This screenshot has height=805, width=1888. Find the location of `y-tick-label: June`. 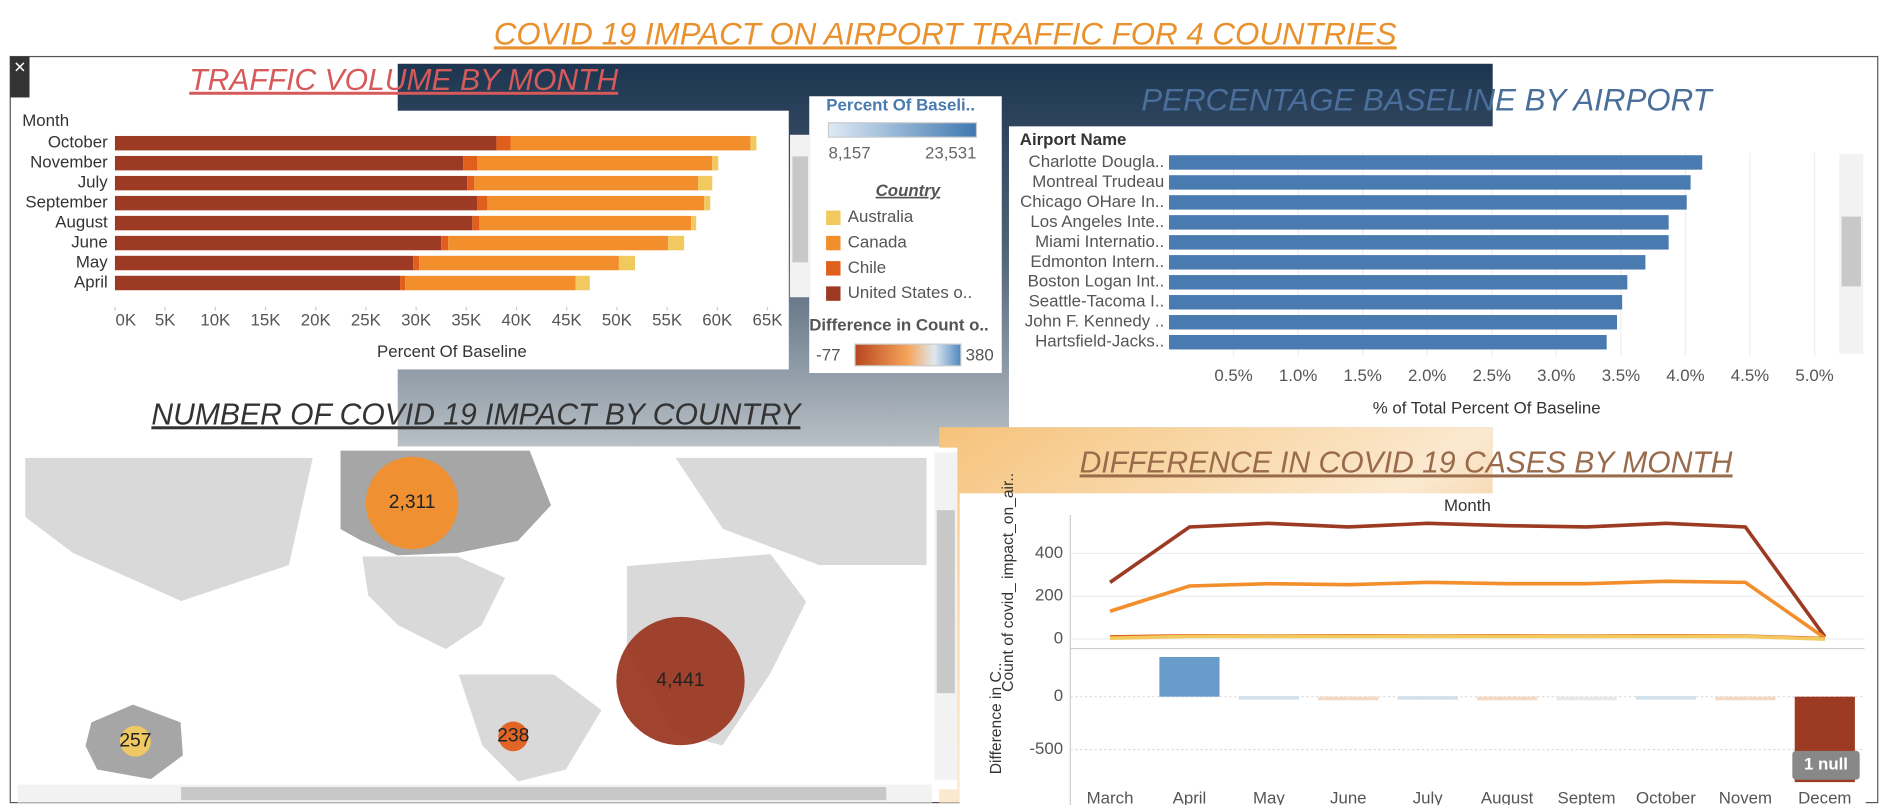

y-tick-label: June is located at coordinates (89, 242).